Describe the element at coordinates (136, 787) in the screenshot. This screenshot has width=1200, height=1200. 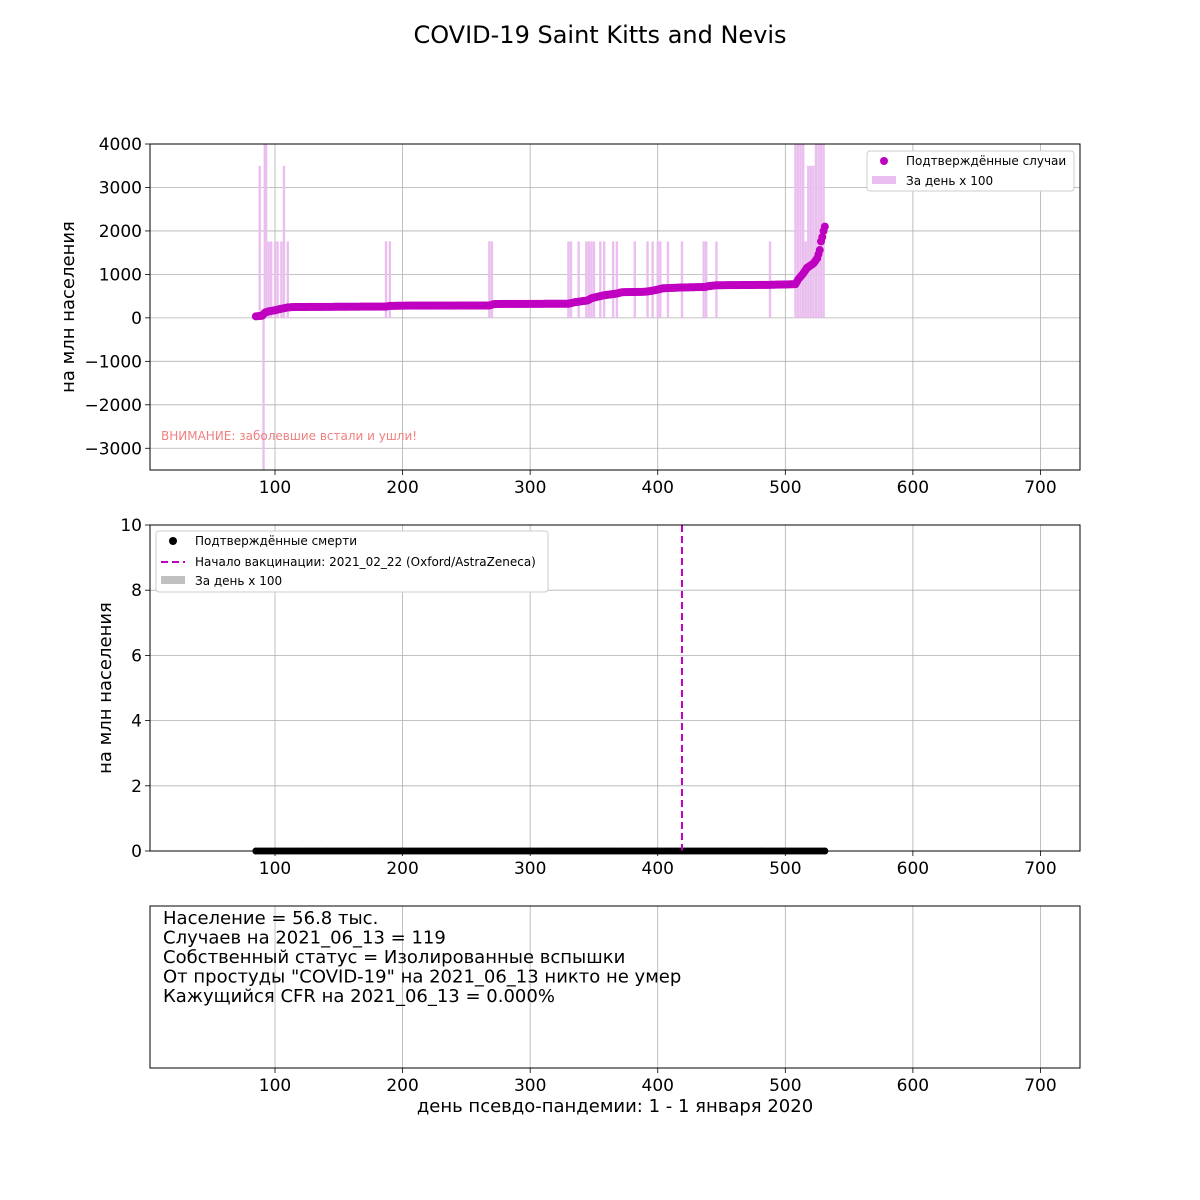
I see `y-tick-label: 2` at that location.